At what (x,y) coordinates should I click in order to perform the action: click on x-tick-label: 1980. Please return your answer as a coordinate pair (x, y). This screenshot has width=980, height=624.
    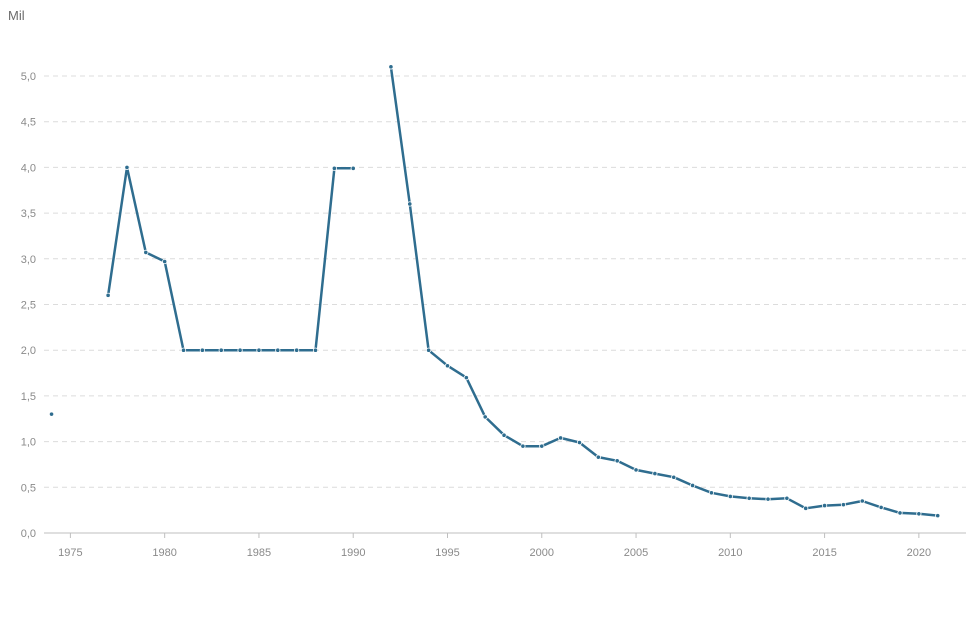
    Looking at the image, I should click on (164, 553).